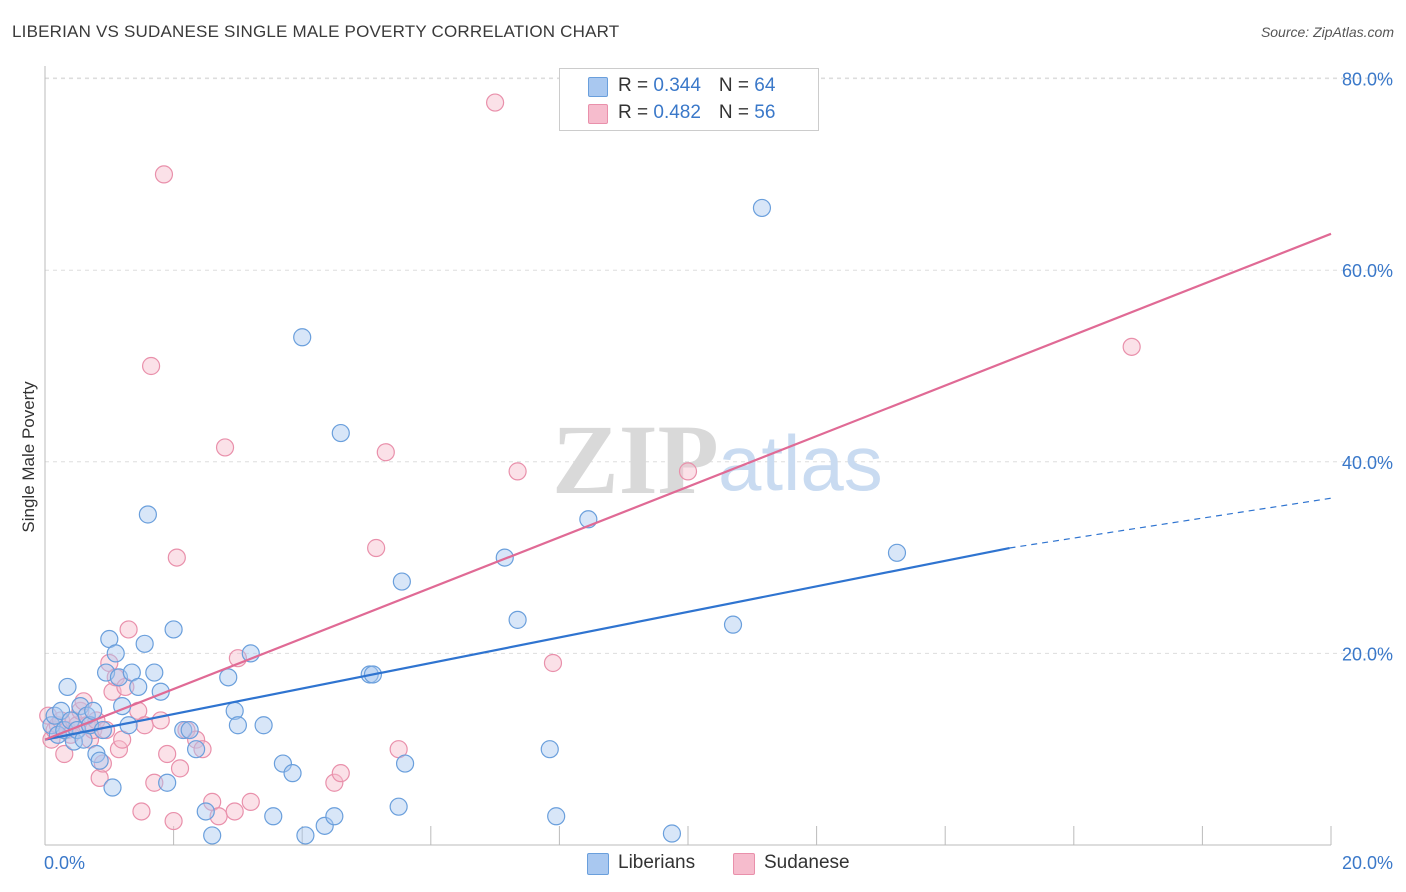  What do you see at coordinates (1367, 80) in the screenshot?
I see `y-tick-label: 80.0%` at bounding box center [1367, 80].